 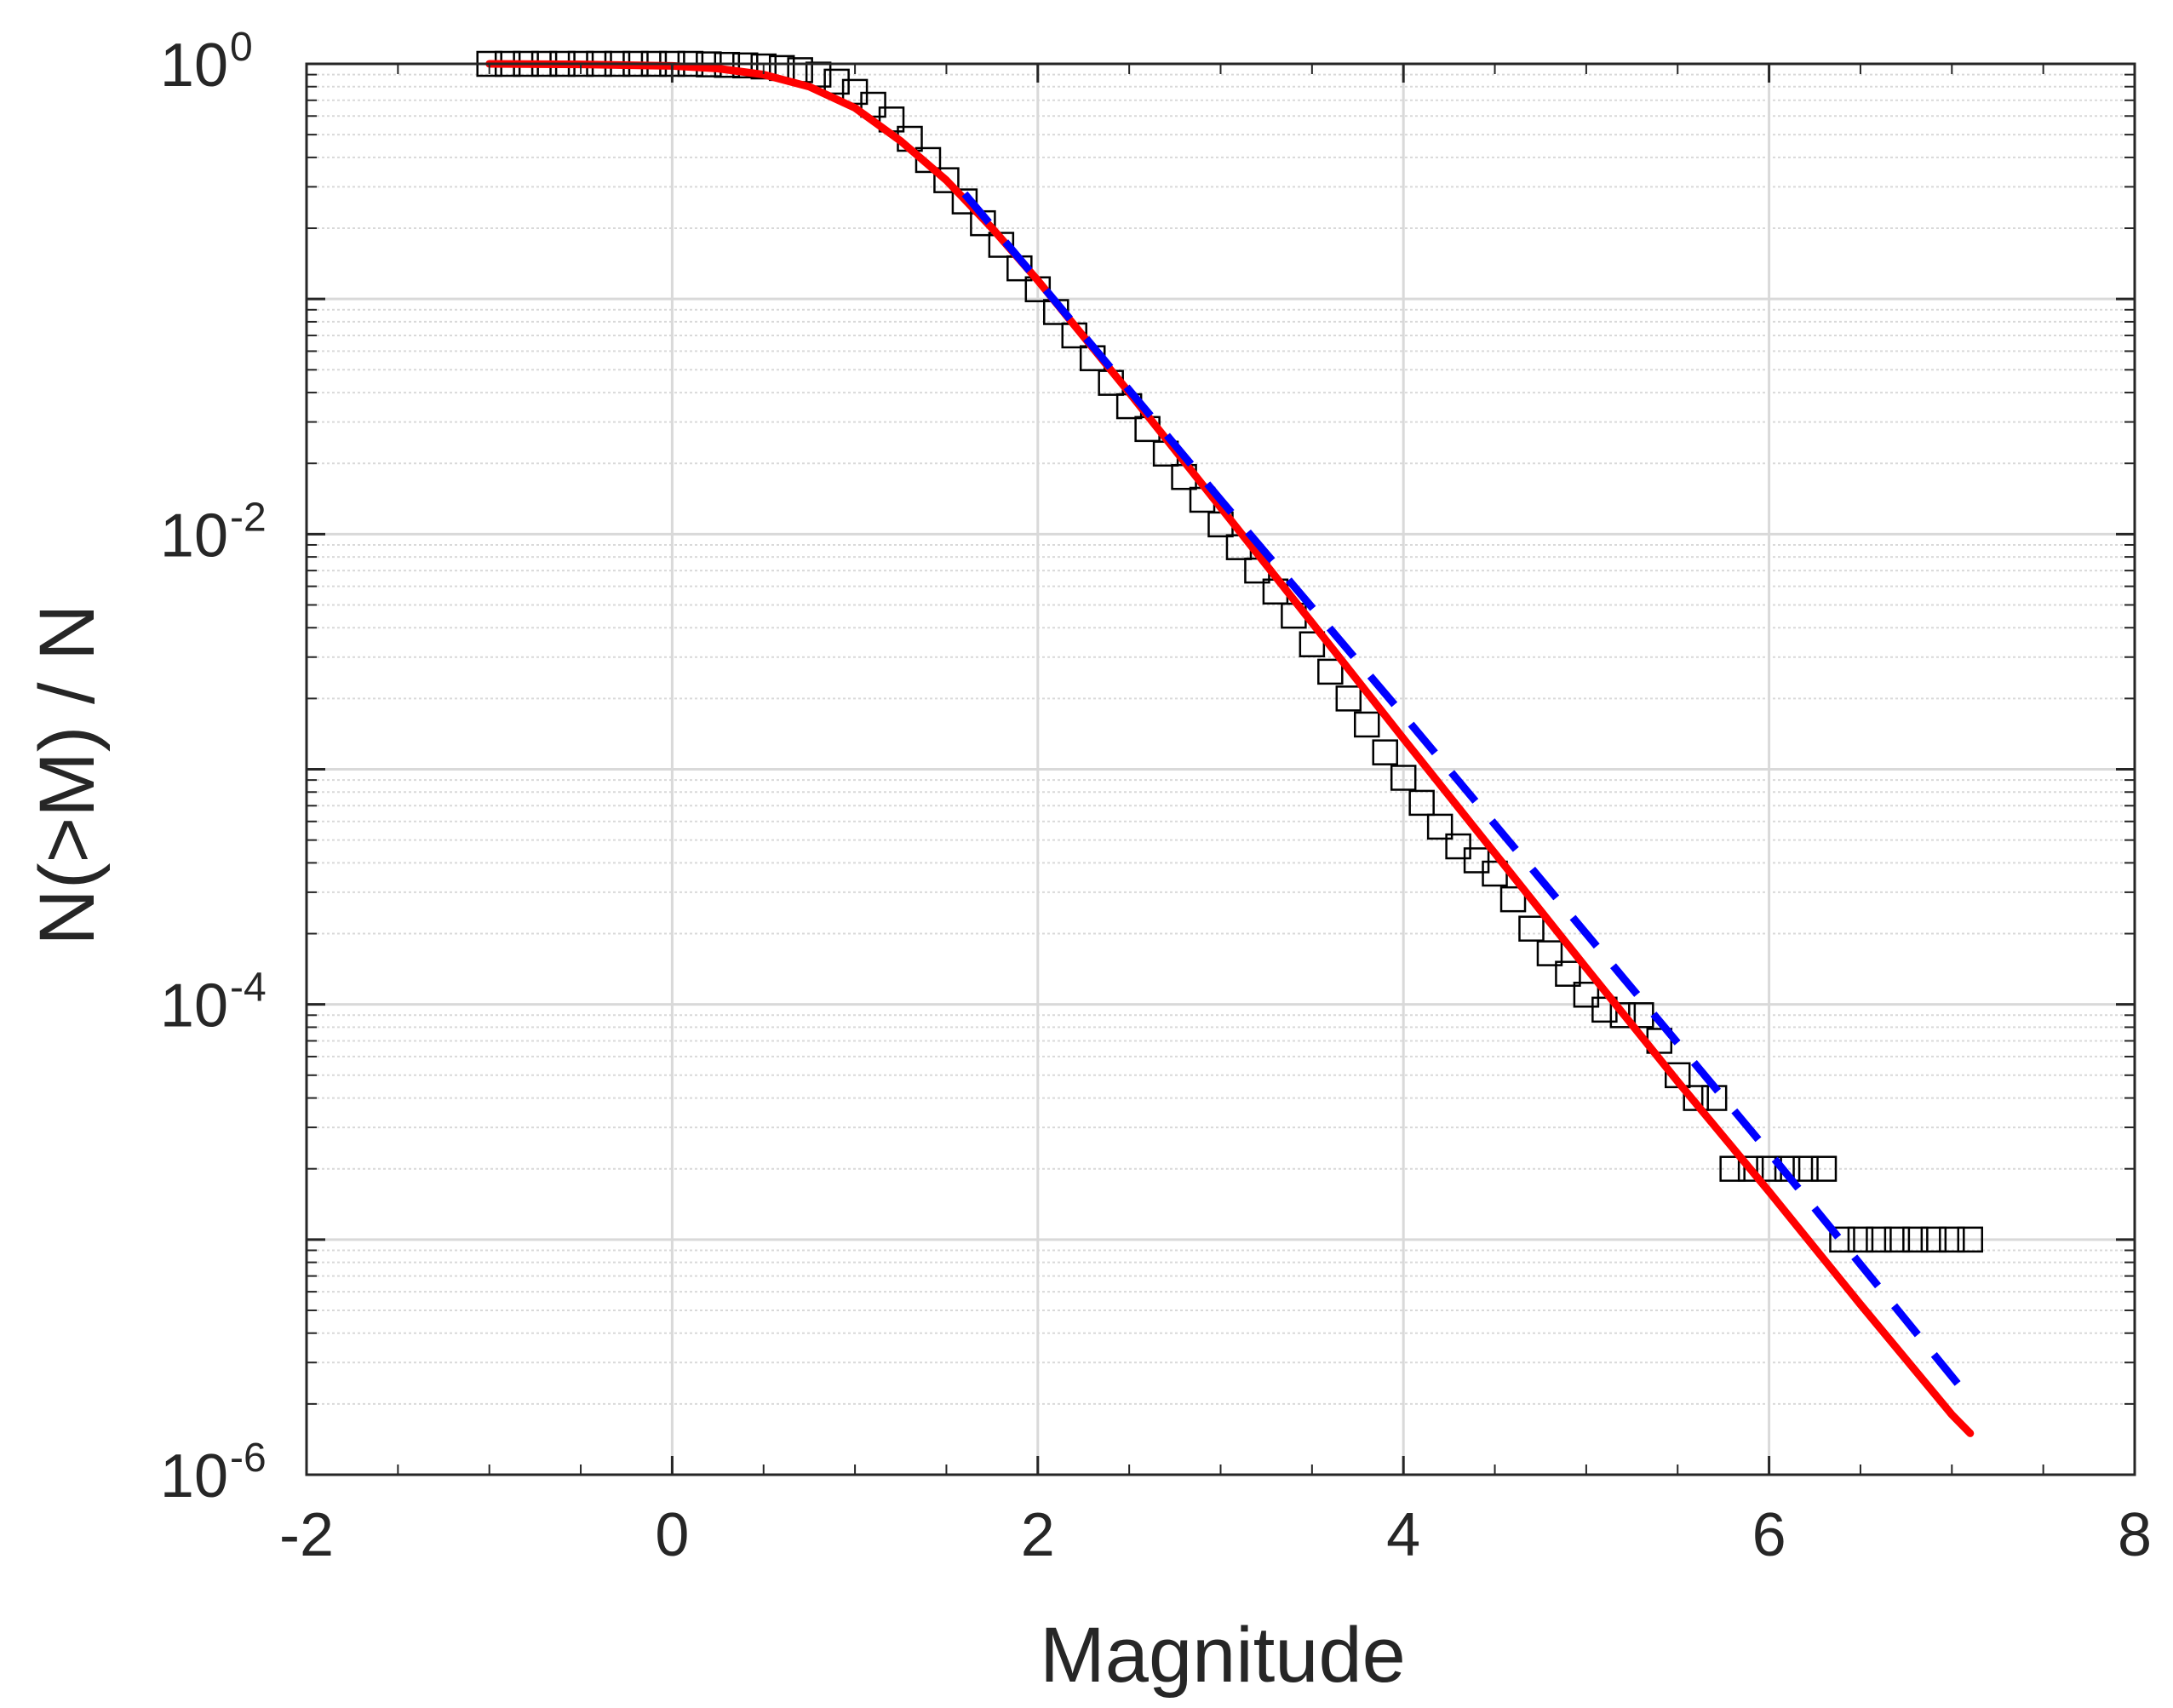 I want to click on y-axis-label: N(>M) / N, so click(x=67, y=775).